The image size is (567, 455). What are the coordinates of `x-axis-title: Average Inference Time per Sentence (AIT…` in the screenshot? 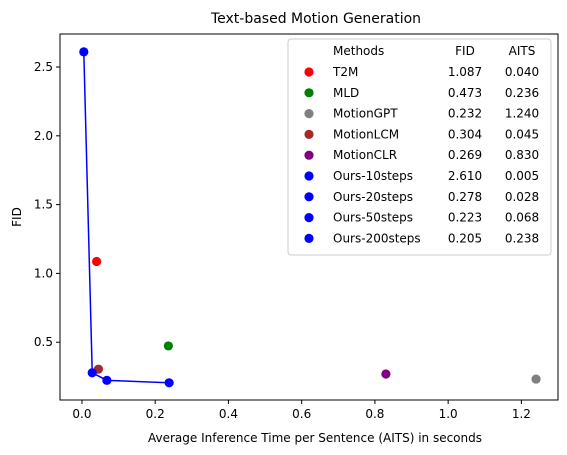 It's located at (315, 438).